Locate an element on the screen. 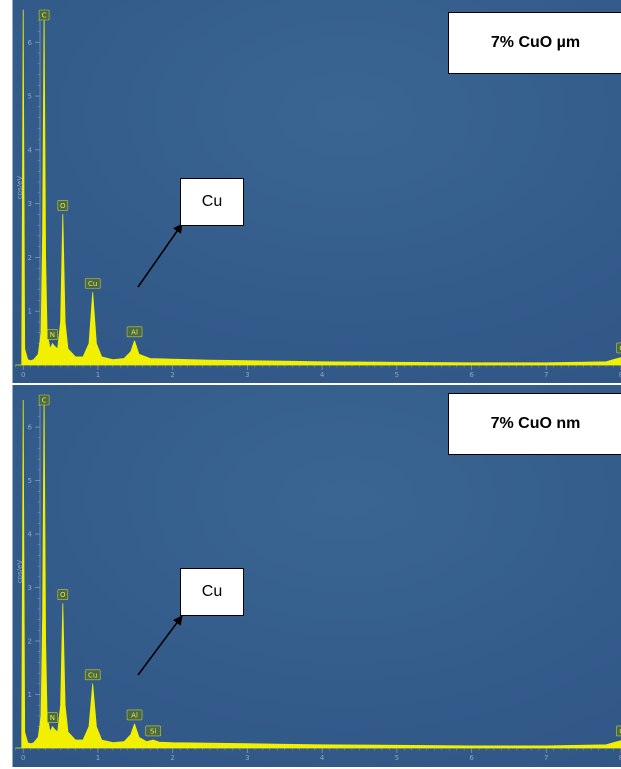  sample-label: 7% CuO nm is located at coordinates (534, 424).